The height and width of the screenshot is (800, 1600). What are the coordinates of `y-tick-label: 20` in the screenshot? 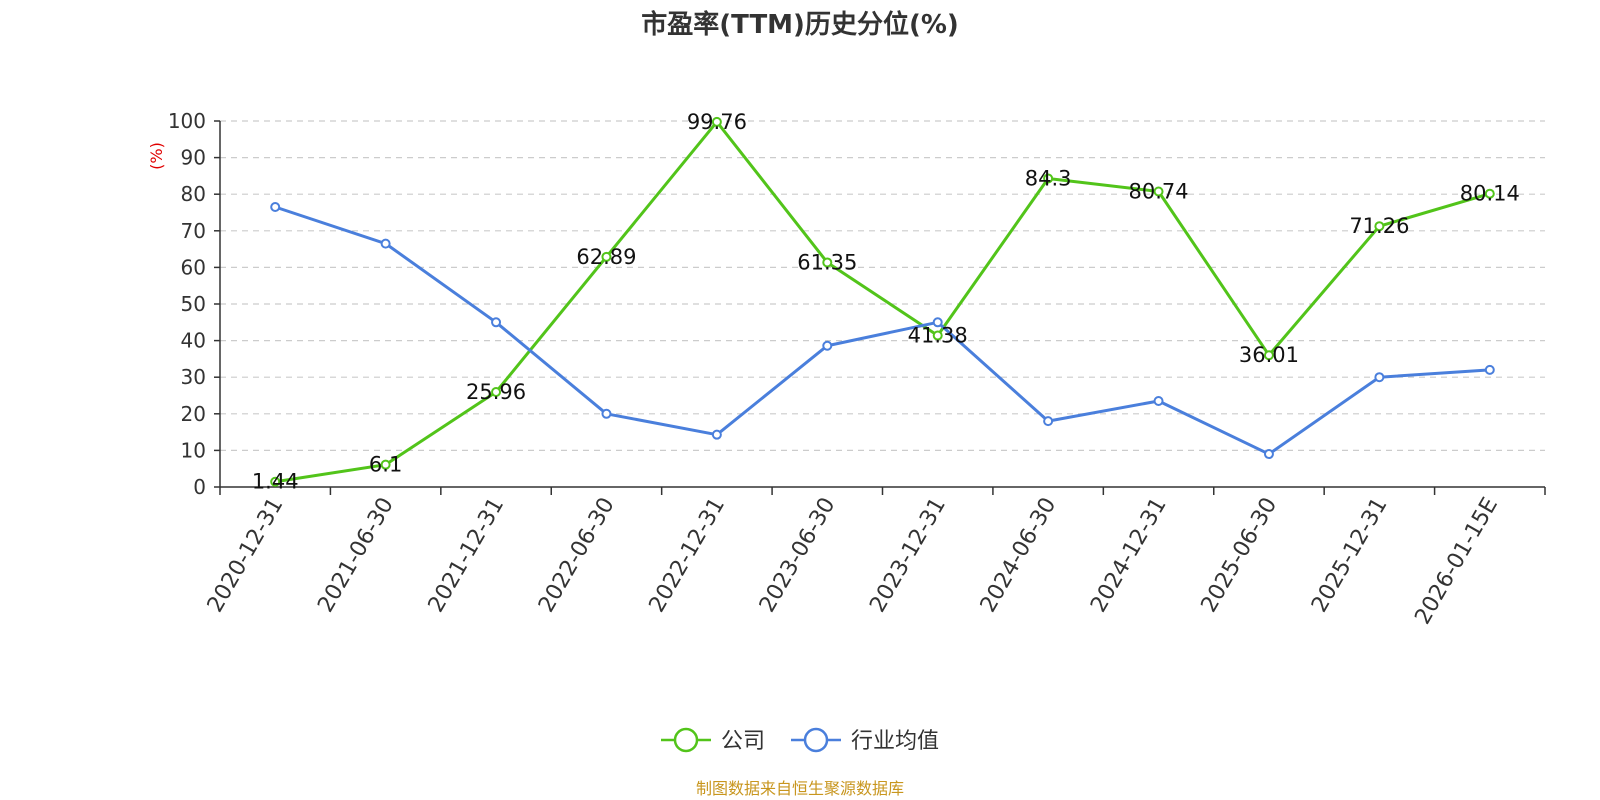 It's located at (193, 414).